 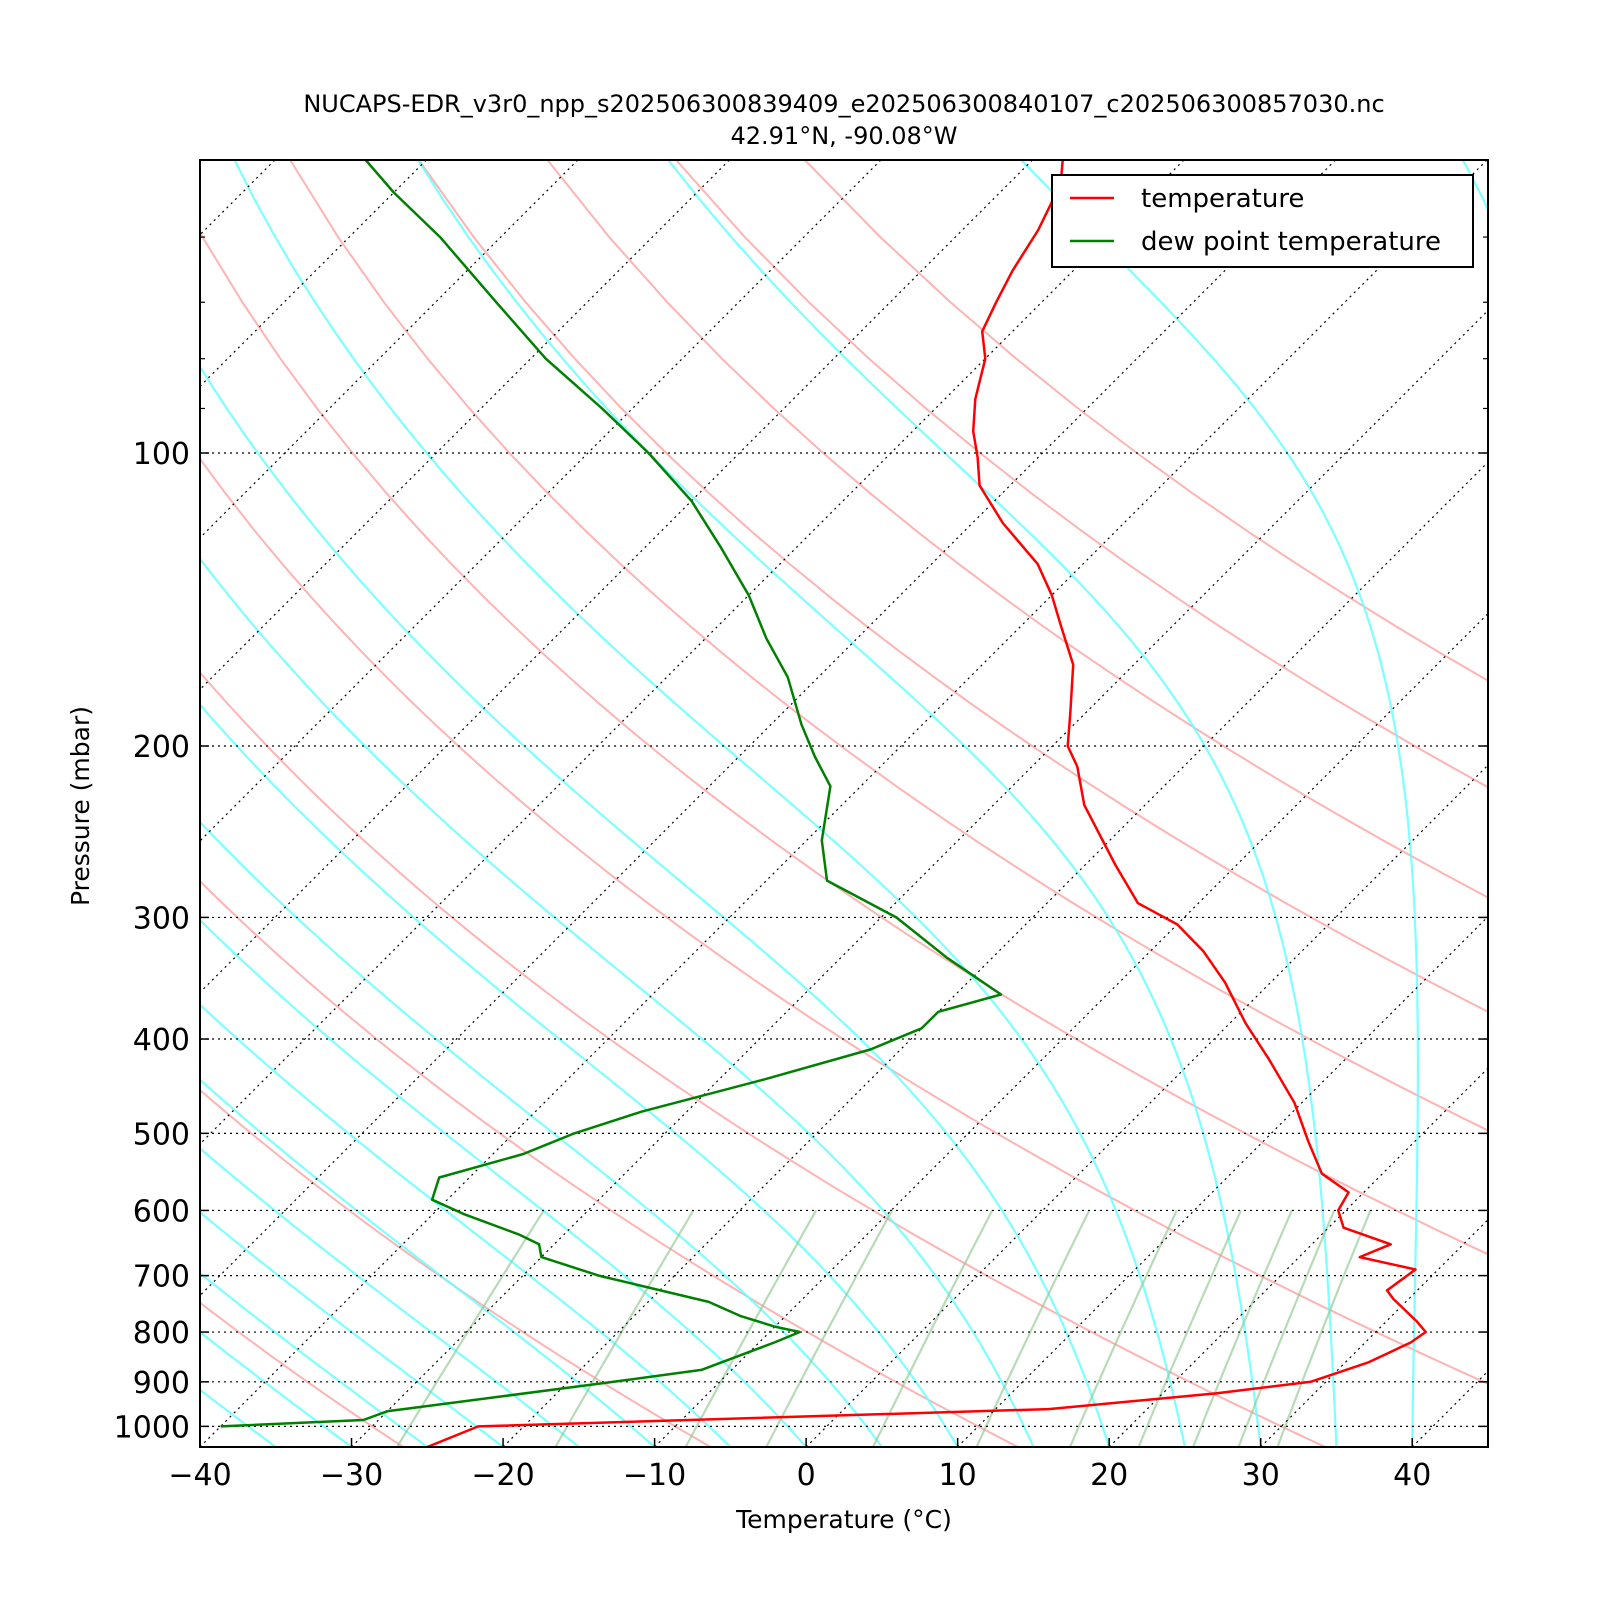 What do you see at coordinates (161, 1134) in the screenshot?
I see `y-tick-label: 500` at bounding box center [161, 1134].